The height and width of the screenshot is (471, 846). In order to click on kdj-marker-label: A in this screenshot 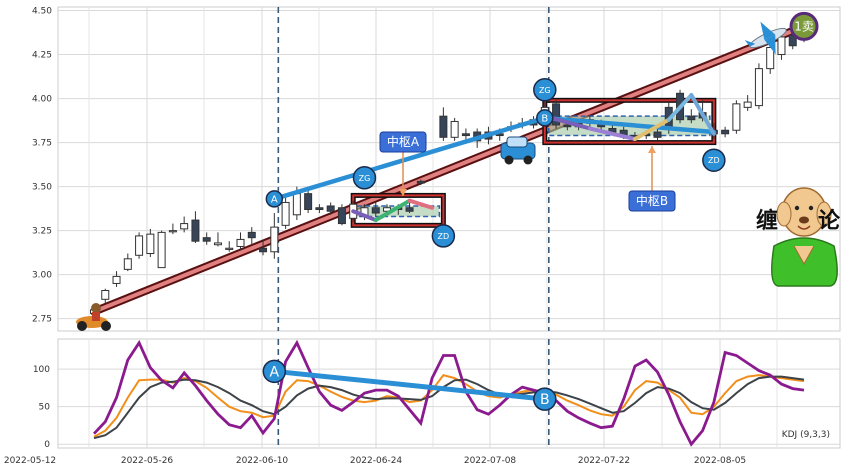, I will do `click(275, 372)`.